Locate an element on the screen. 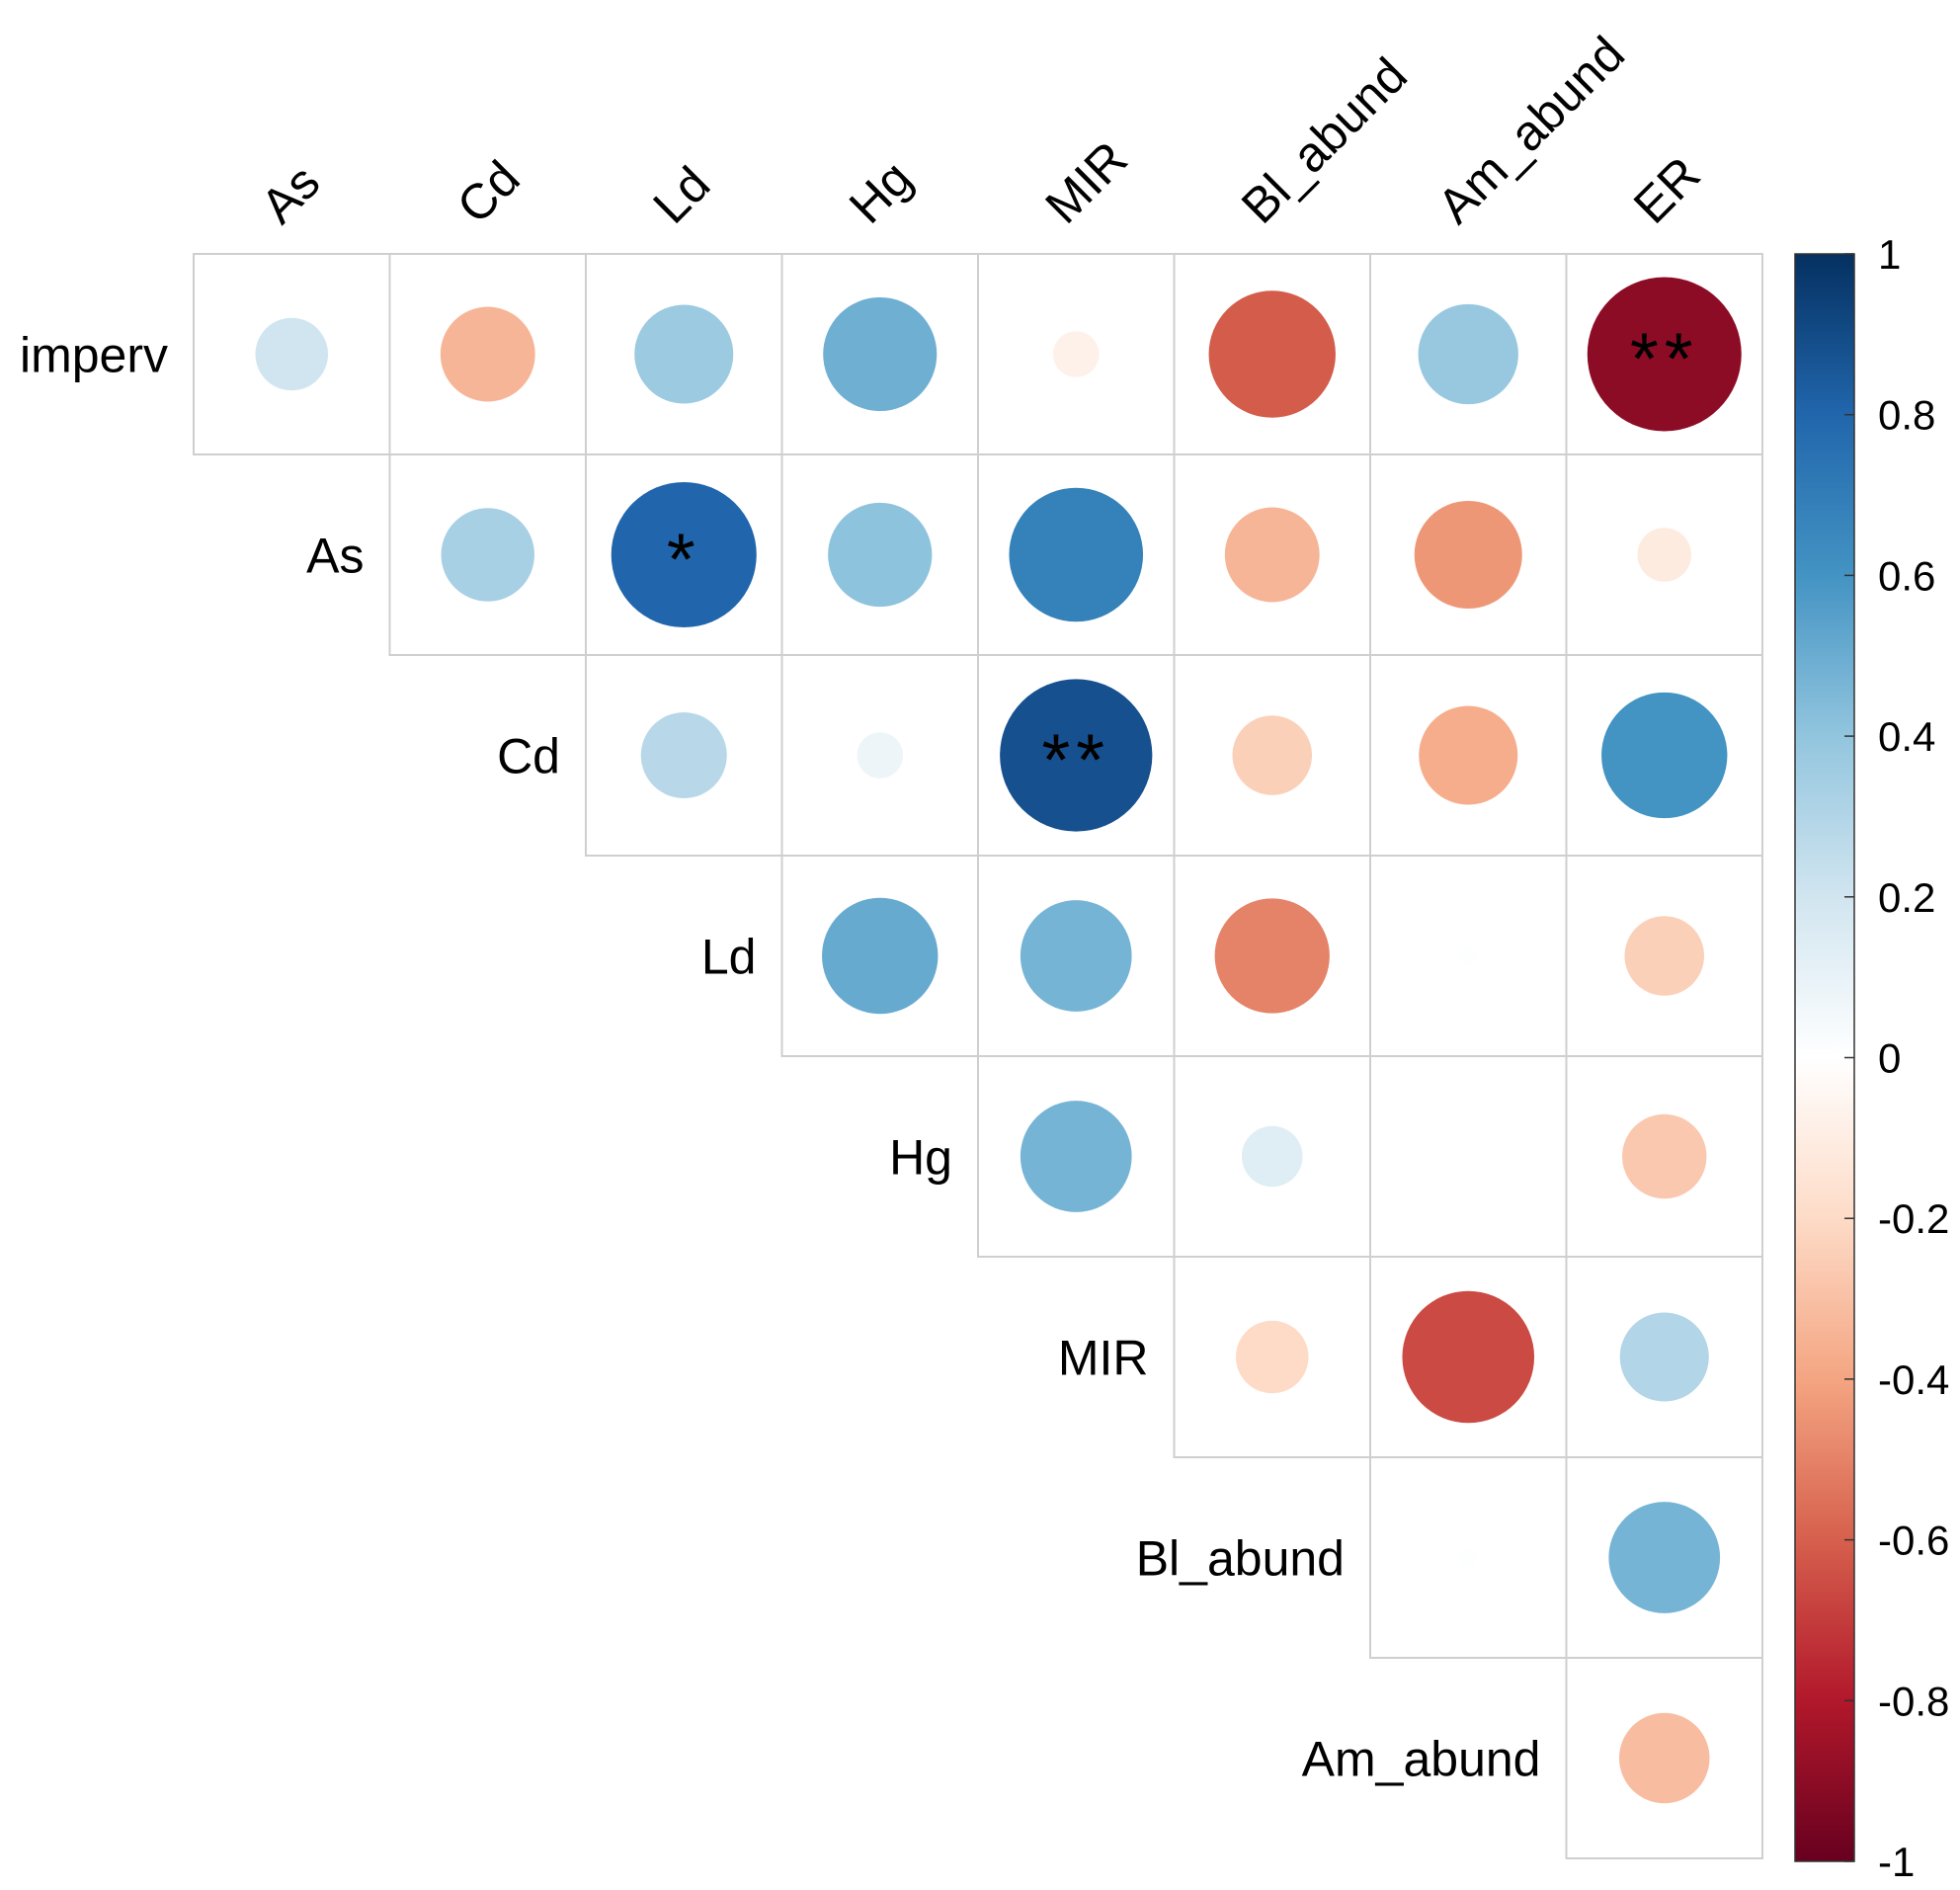  colorbar-tick-label: -0.8 is located at coordinates (1913, 1701).